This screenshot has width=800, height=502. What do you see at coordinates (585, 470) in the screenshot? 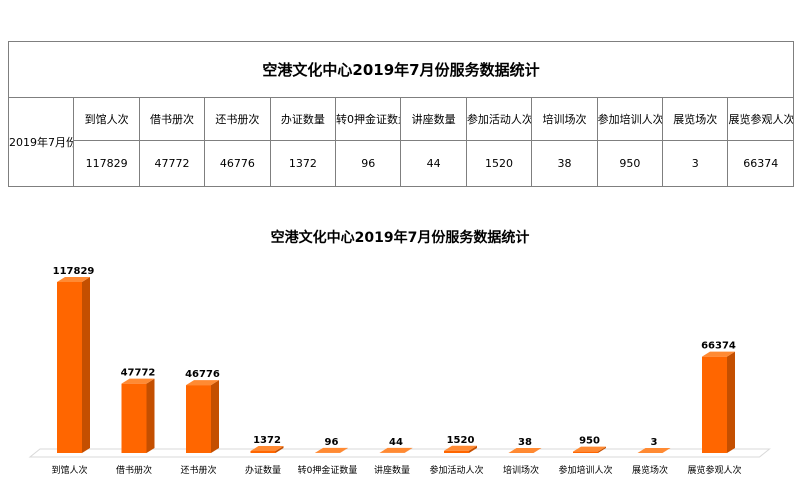
I see `category-label: 参加培训人次` at bounding box center [585, 470].